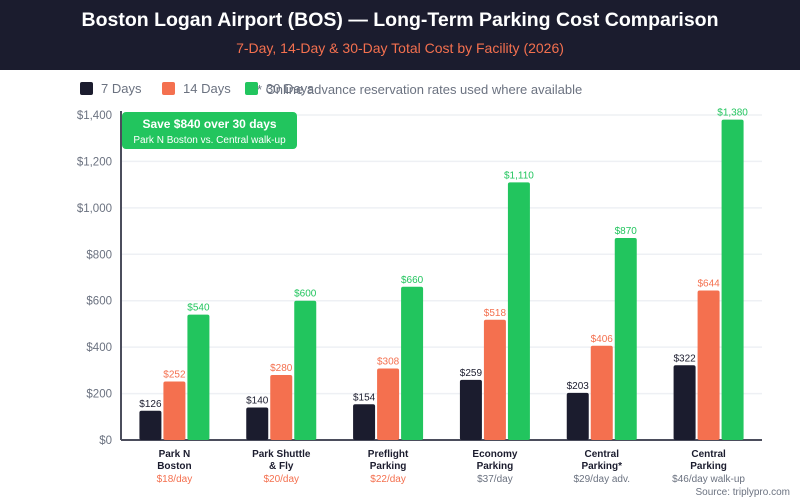 This screenshot has height=500, width=800. What do you see at coordinates (519, 175) in the screenshot?
I see `data-label: $1,110` at bounding box center [519, 175].